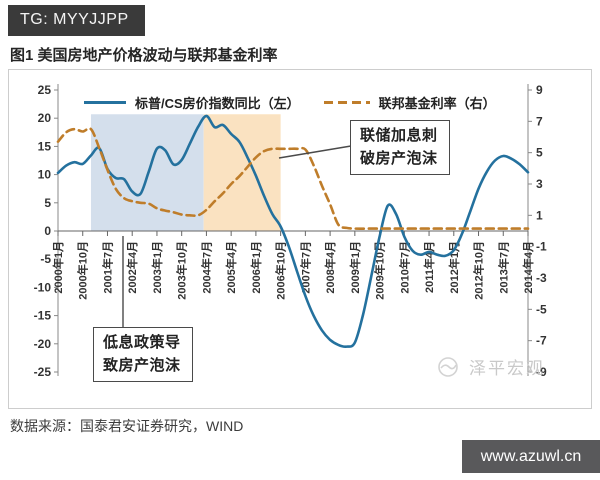 The width and height of the screenshot is (600, 480). Describe the element at coordinates (539, 153) in the screenshot. I see `right-axis-tick-label: 5` at that location.